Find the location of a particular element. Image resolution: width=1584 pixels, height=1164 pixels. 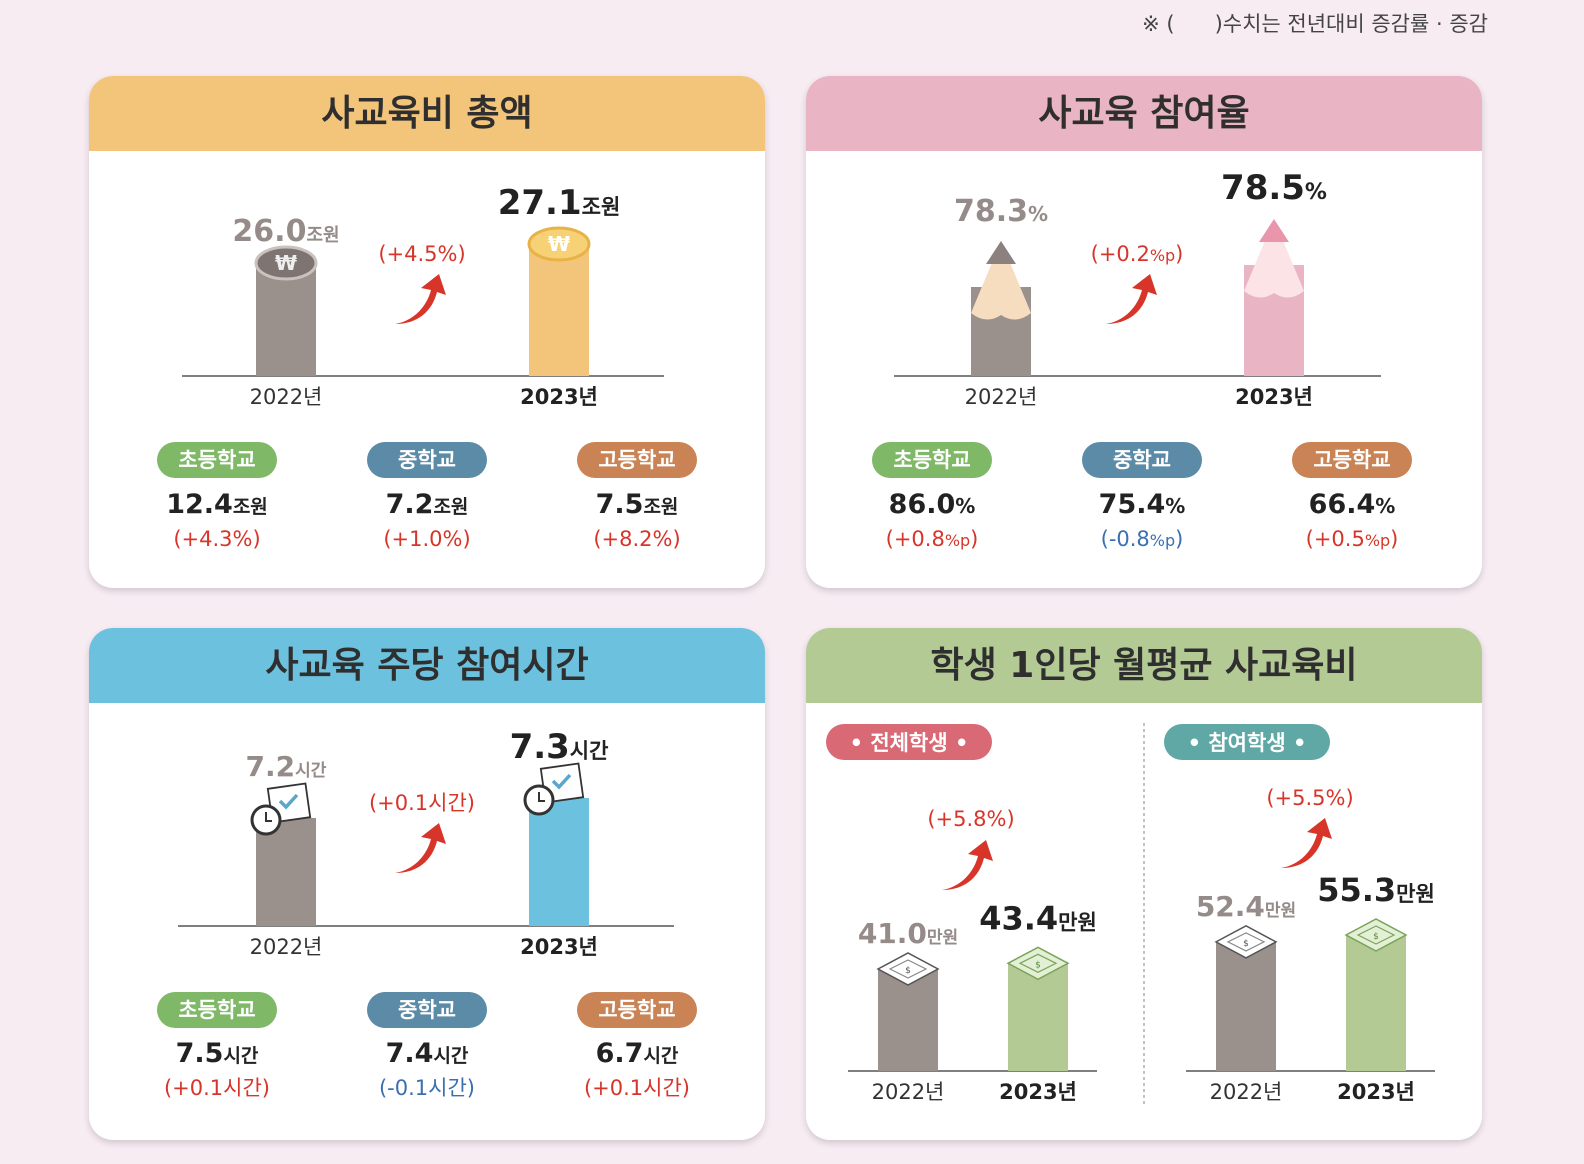

elementary-value: 7.5시간 is located at coordinates (217, 1053).